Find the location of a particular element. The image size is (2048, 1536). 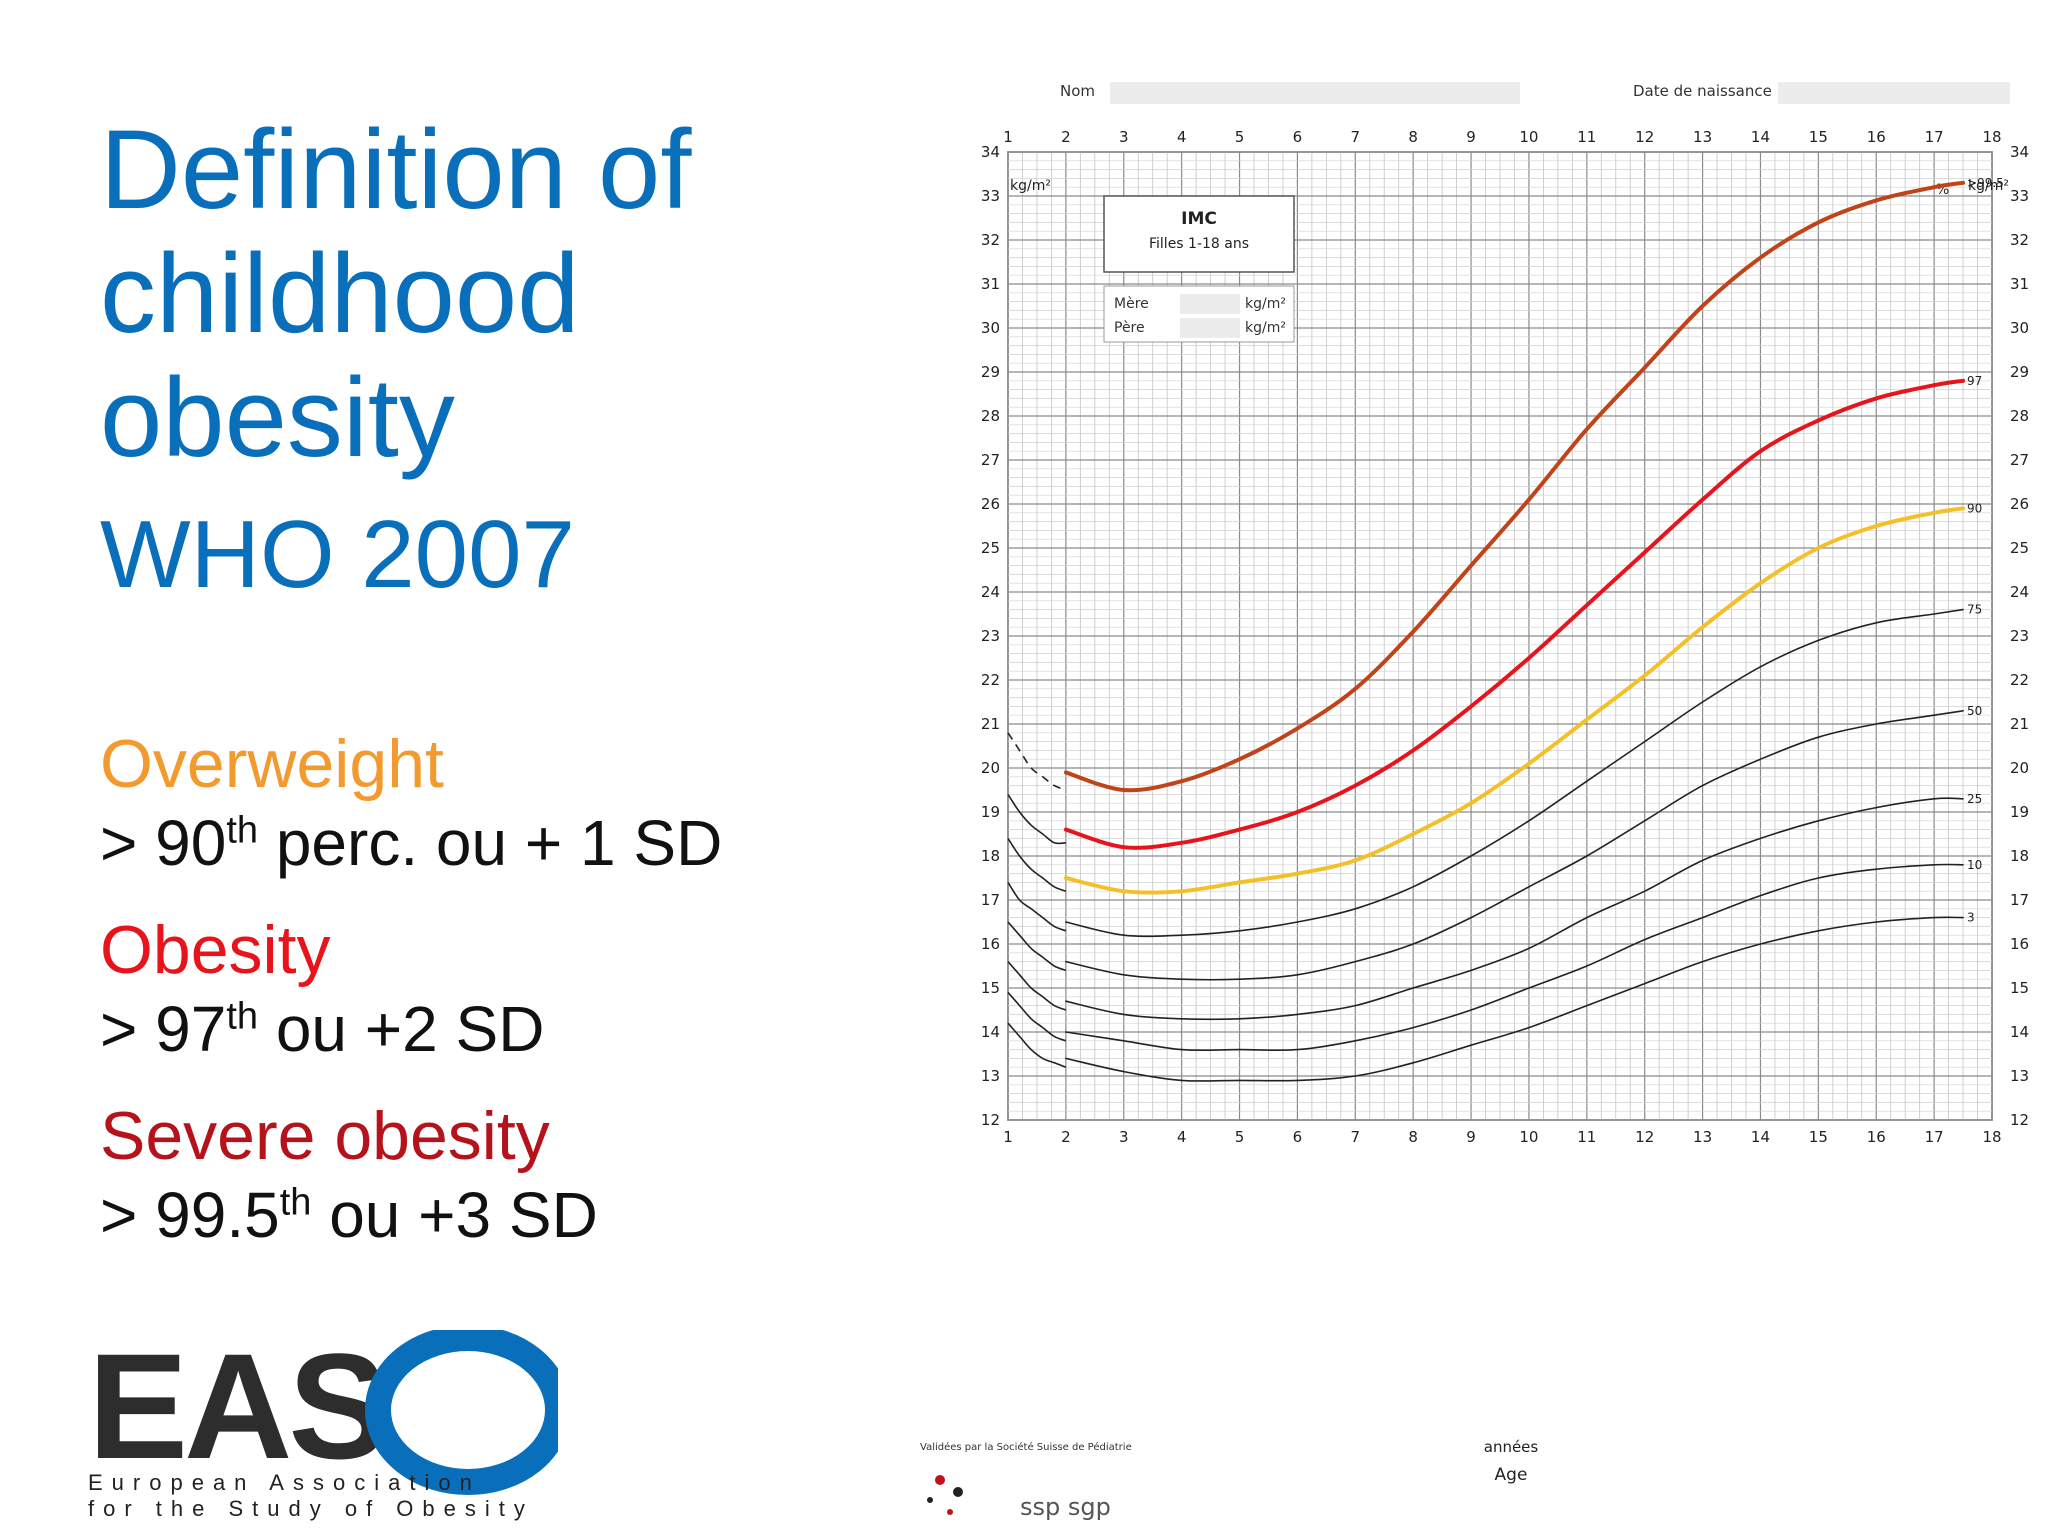

definition-overweight: Overweight > 90th perc. ou + 1 SD is located at coordinates (490, 803).